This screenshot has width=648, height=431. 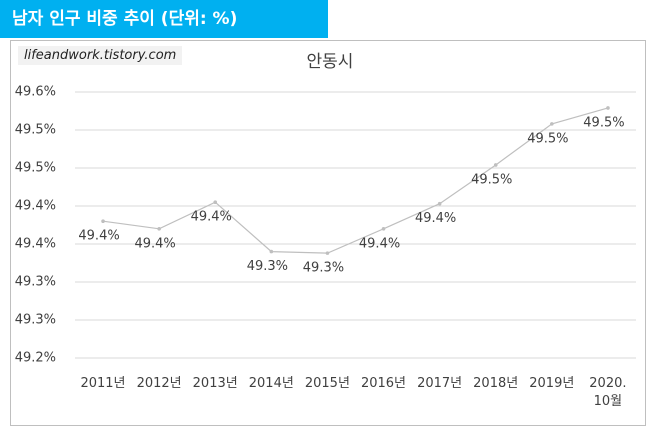 I want to click on x-tick-label: 2016년, so click(x=383, y=383).